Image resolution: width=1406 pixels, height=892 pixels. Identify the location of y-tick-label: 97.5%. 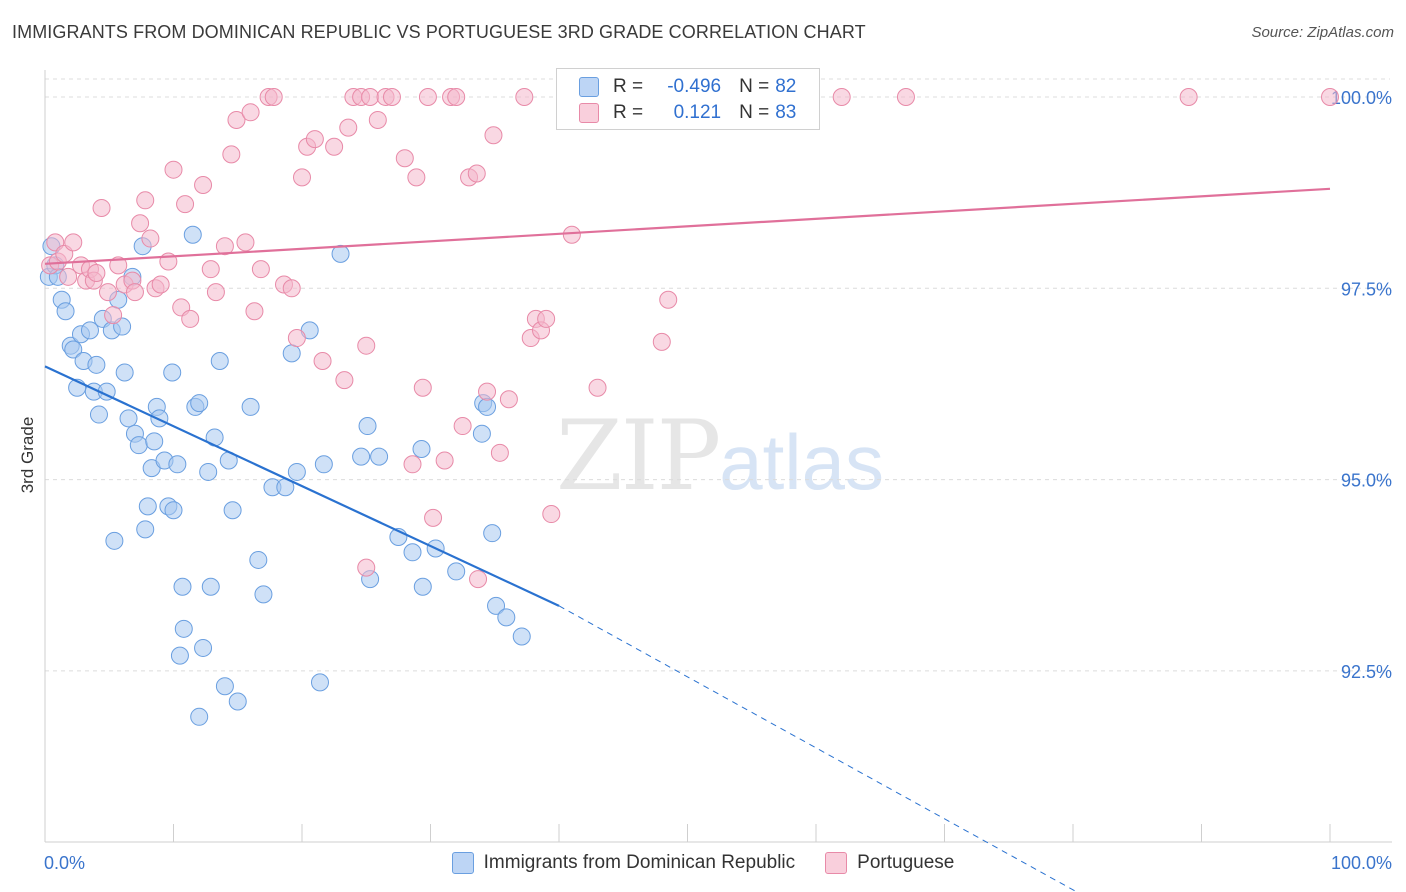
(1366, 289).